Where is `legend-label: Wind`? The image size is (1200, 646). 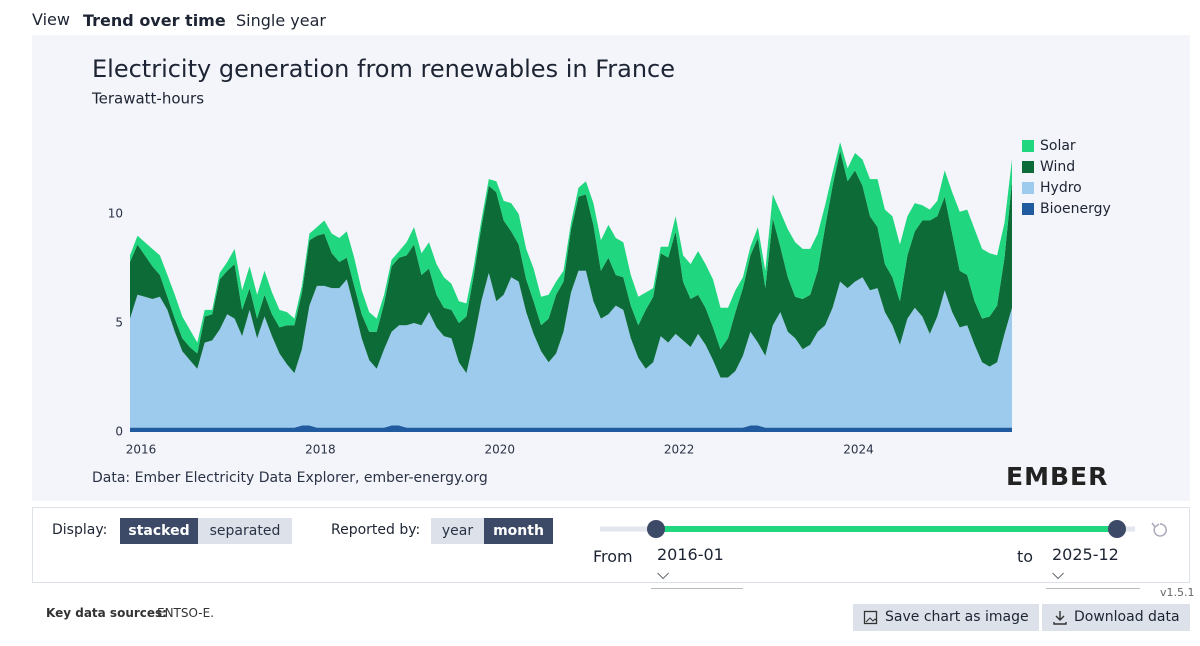 legend-label: Wind is located at coordinates (1057, 167).